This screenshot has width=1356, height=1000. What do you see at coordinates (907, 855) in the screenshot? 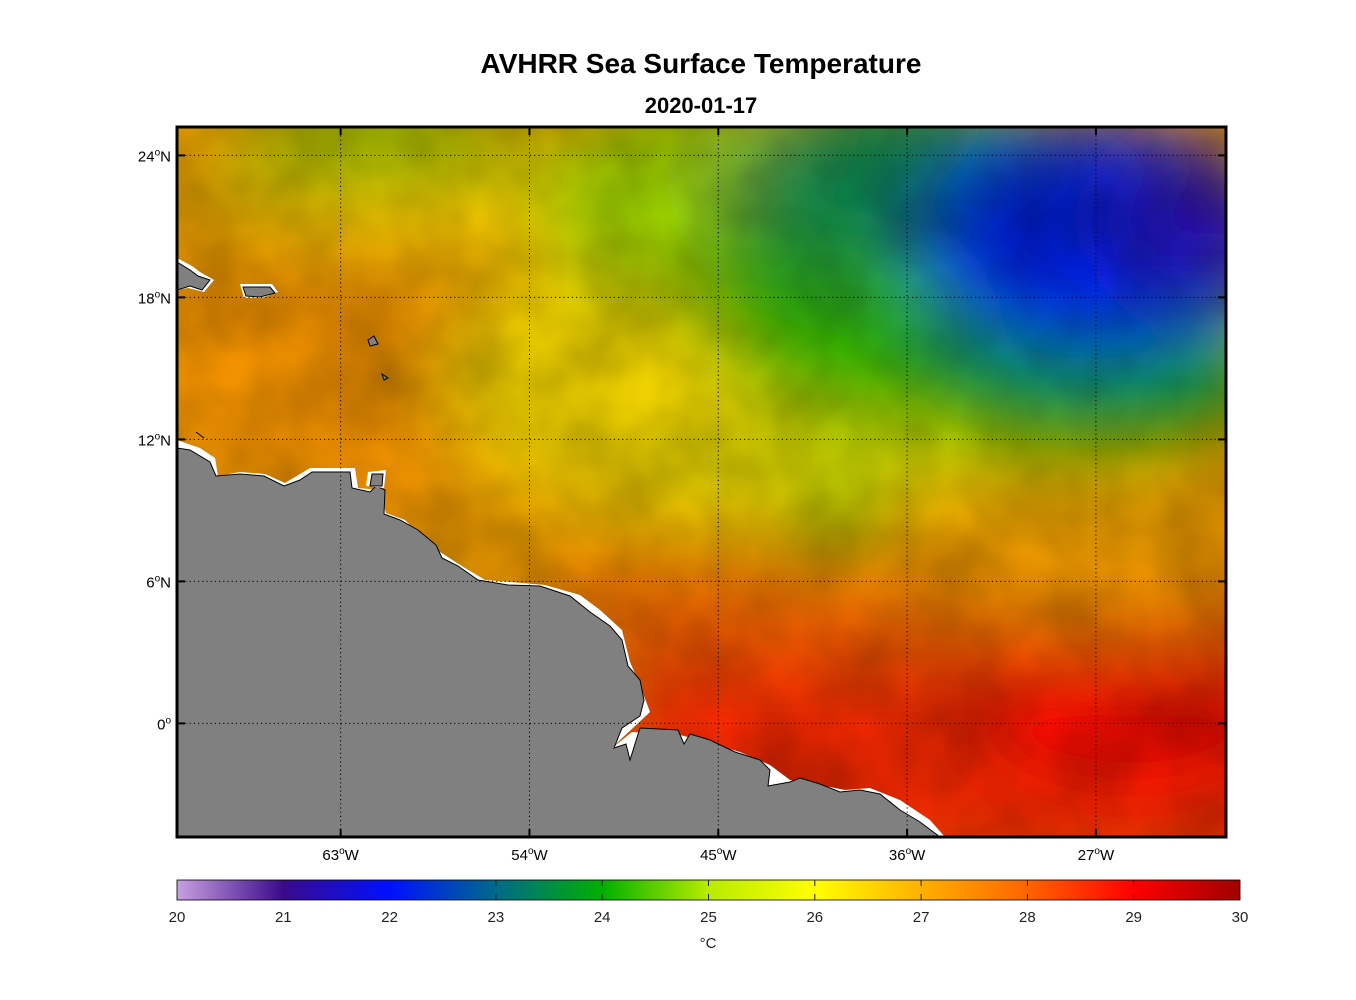
I see `lon-tick-label: 36oW` at bounding box center [907, 855].